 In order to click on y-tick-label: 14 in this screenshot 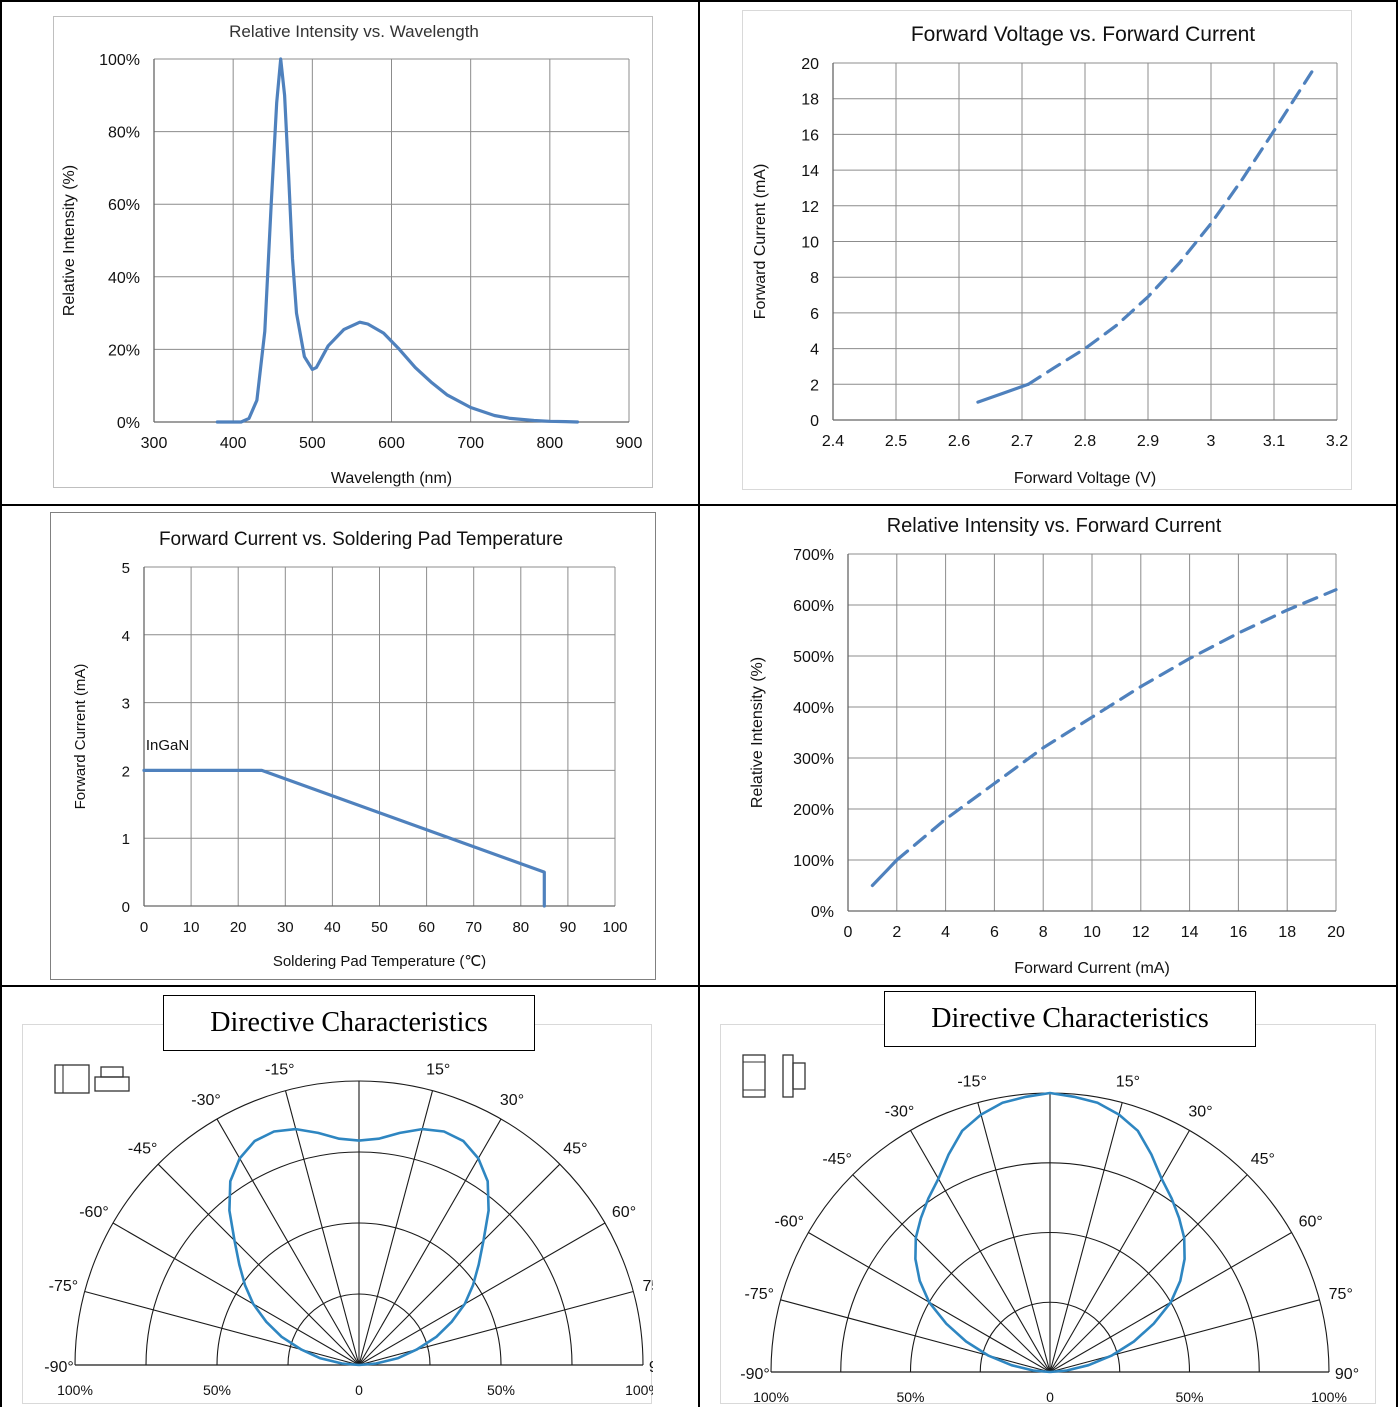, I will do `click(810, 171)`.